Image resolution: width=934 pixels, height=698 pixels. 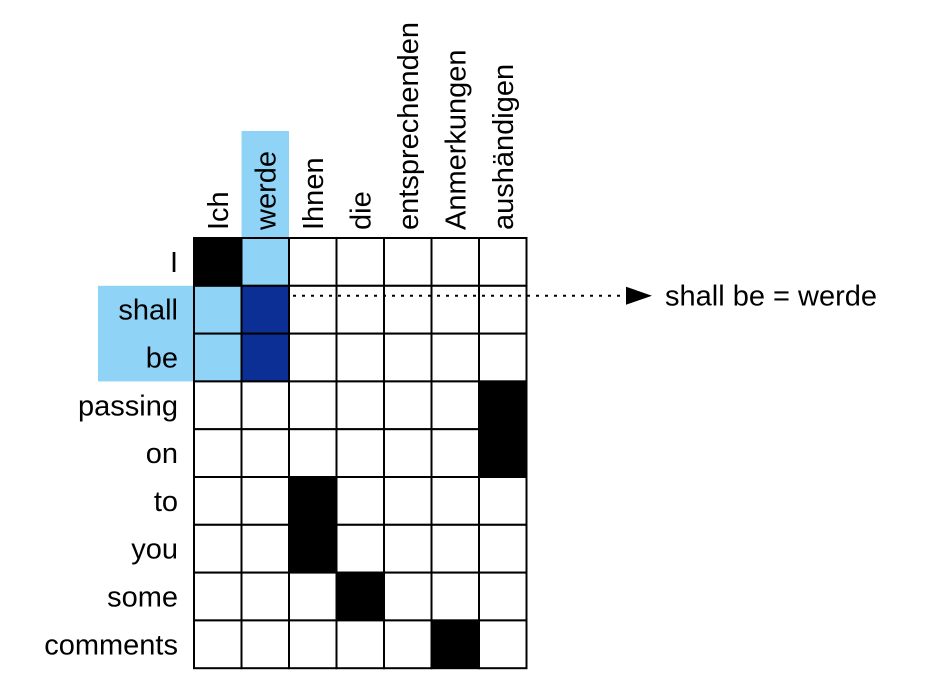 I want to click on source-word-label: you, so click(x=154, y=550).